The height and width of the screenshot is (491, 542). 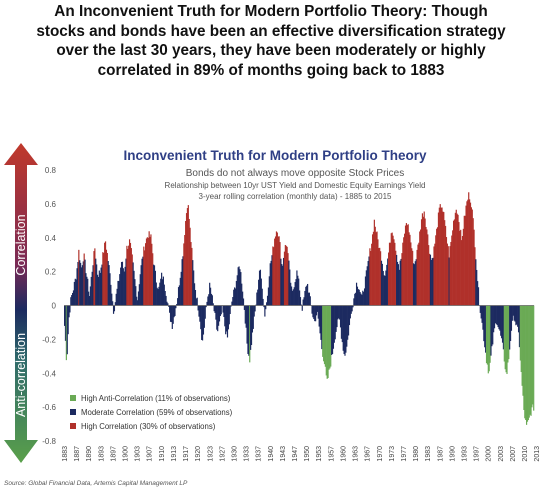 I want to click on x-tick-label: 1987, so click(x=440, y=454).